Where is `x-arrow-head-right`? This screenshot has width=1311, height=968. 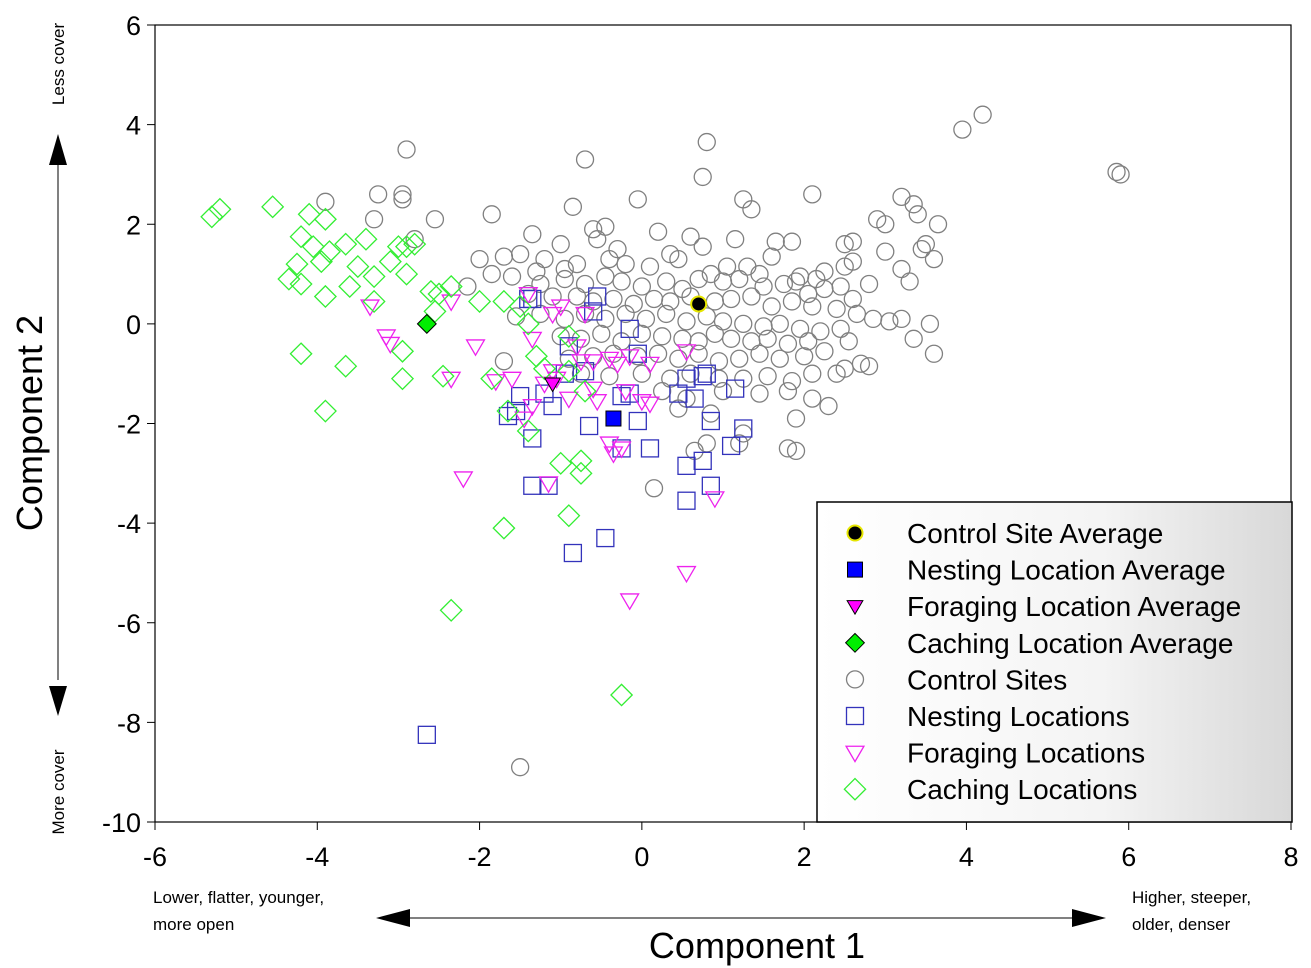 x-arrow-head-right is located at coordinates (1089, 918).